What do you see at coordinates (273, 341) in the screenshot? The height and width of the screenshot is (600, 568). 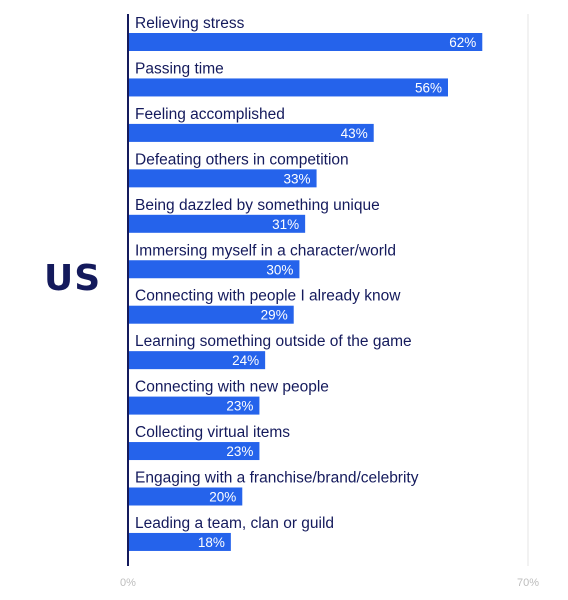 I see `category-label: Learning something outside of the game` at bounding box center [273, 341].